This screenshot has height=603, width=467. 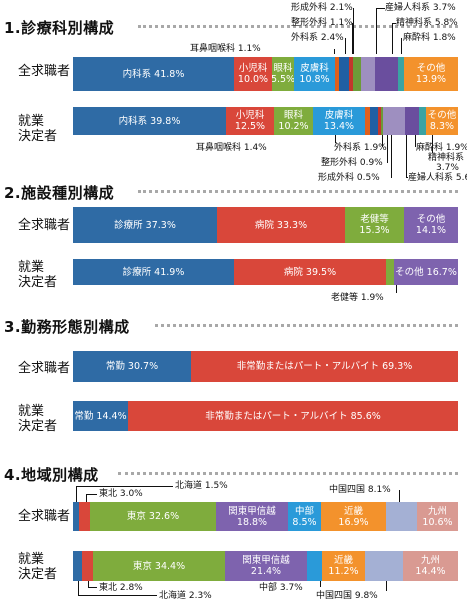 I want to click on annotation-roken-hired: 老健等 1.9%, so click(x=357, y=298).